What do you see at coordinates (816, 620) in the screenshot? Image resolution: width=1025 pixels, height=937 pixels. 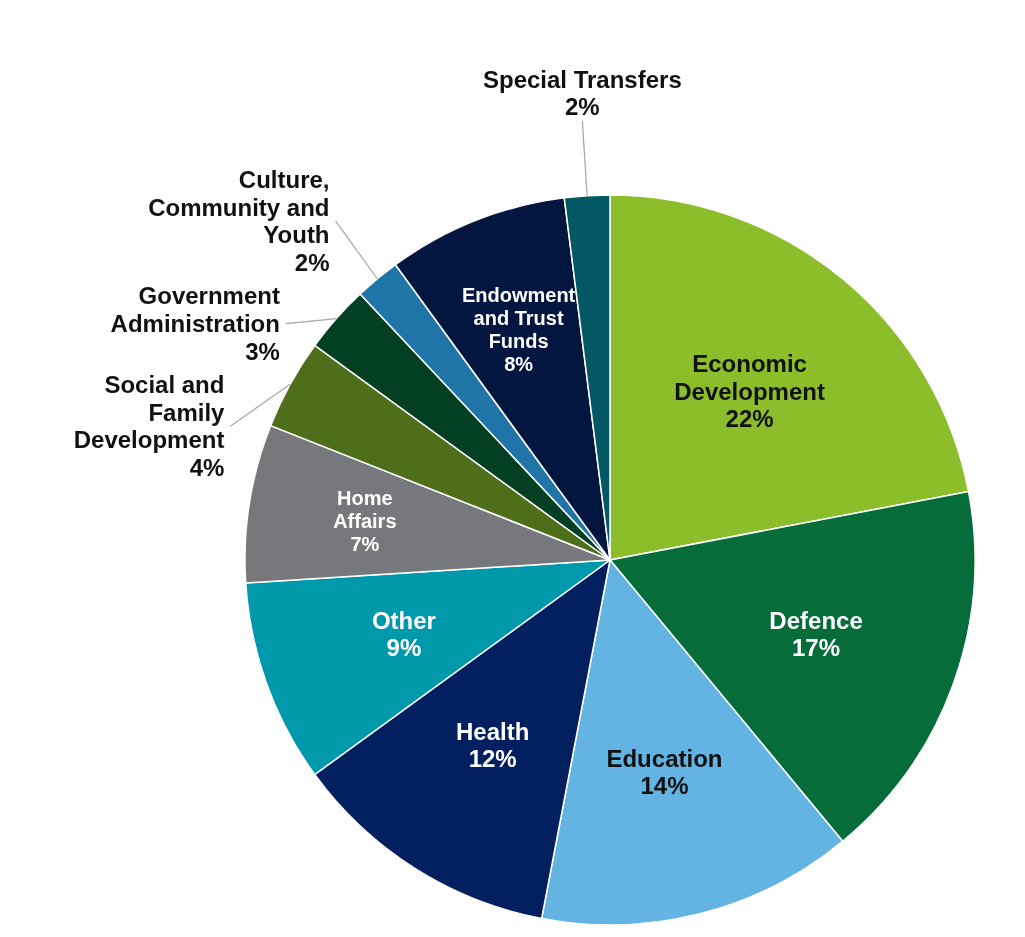 I see `slice-label: Defence` at bounding box center [816, 620].